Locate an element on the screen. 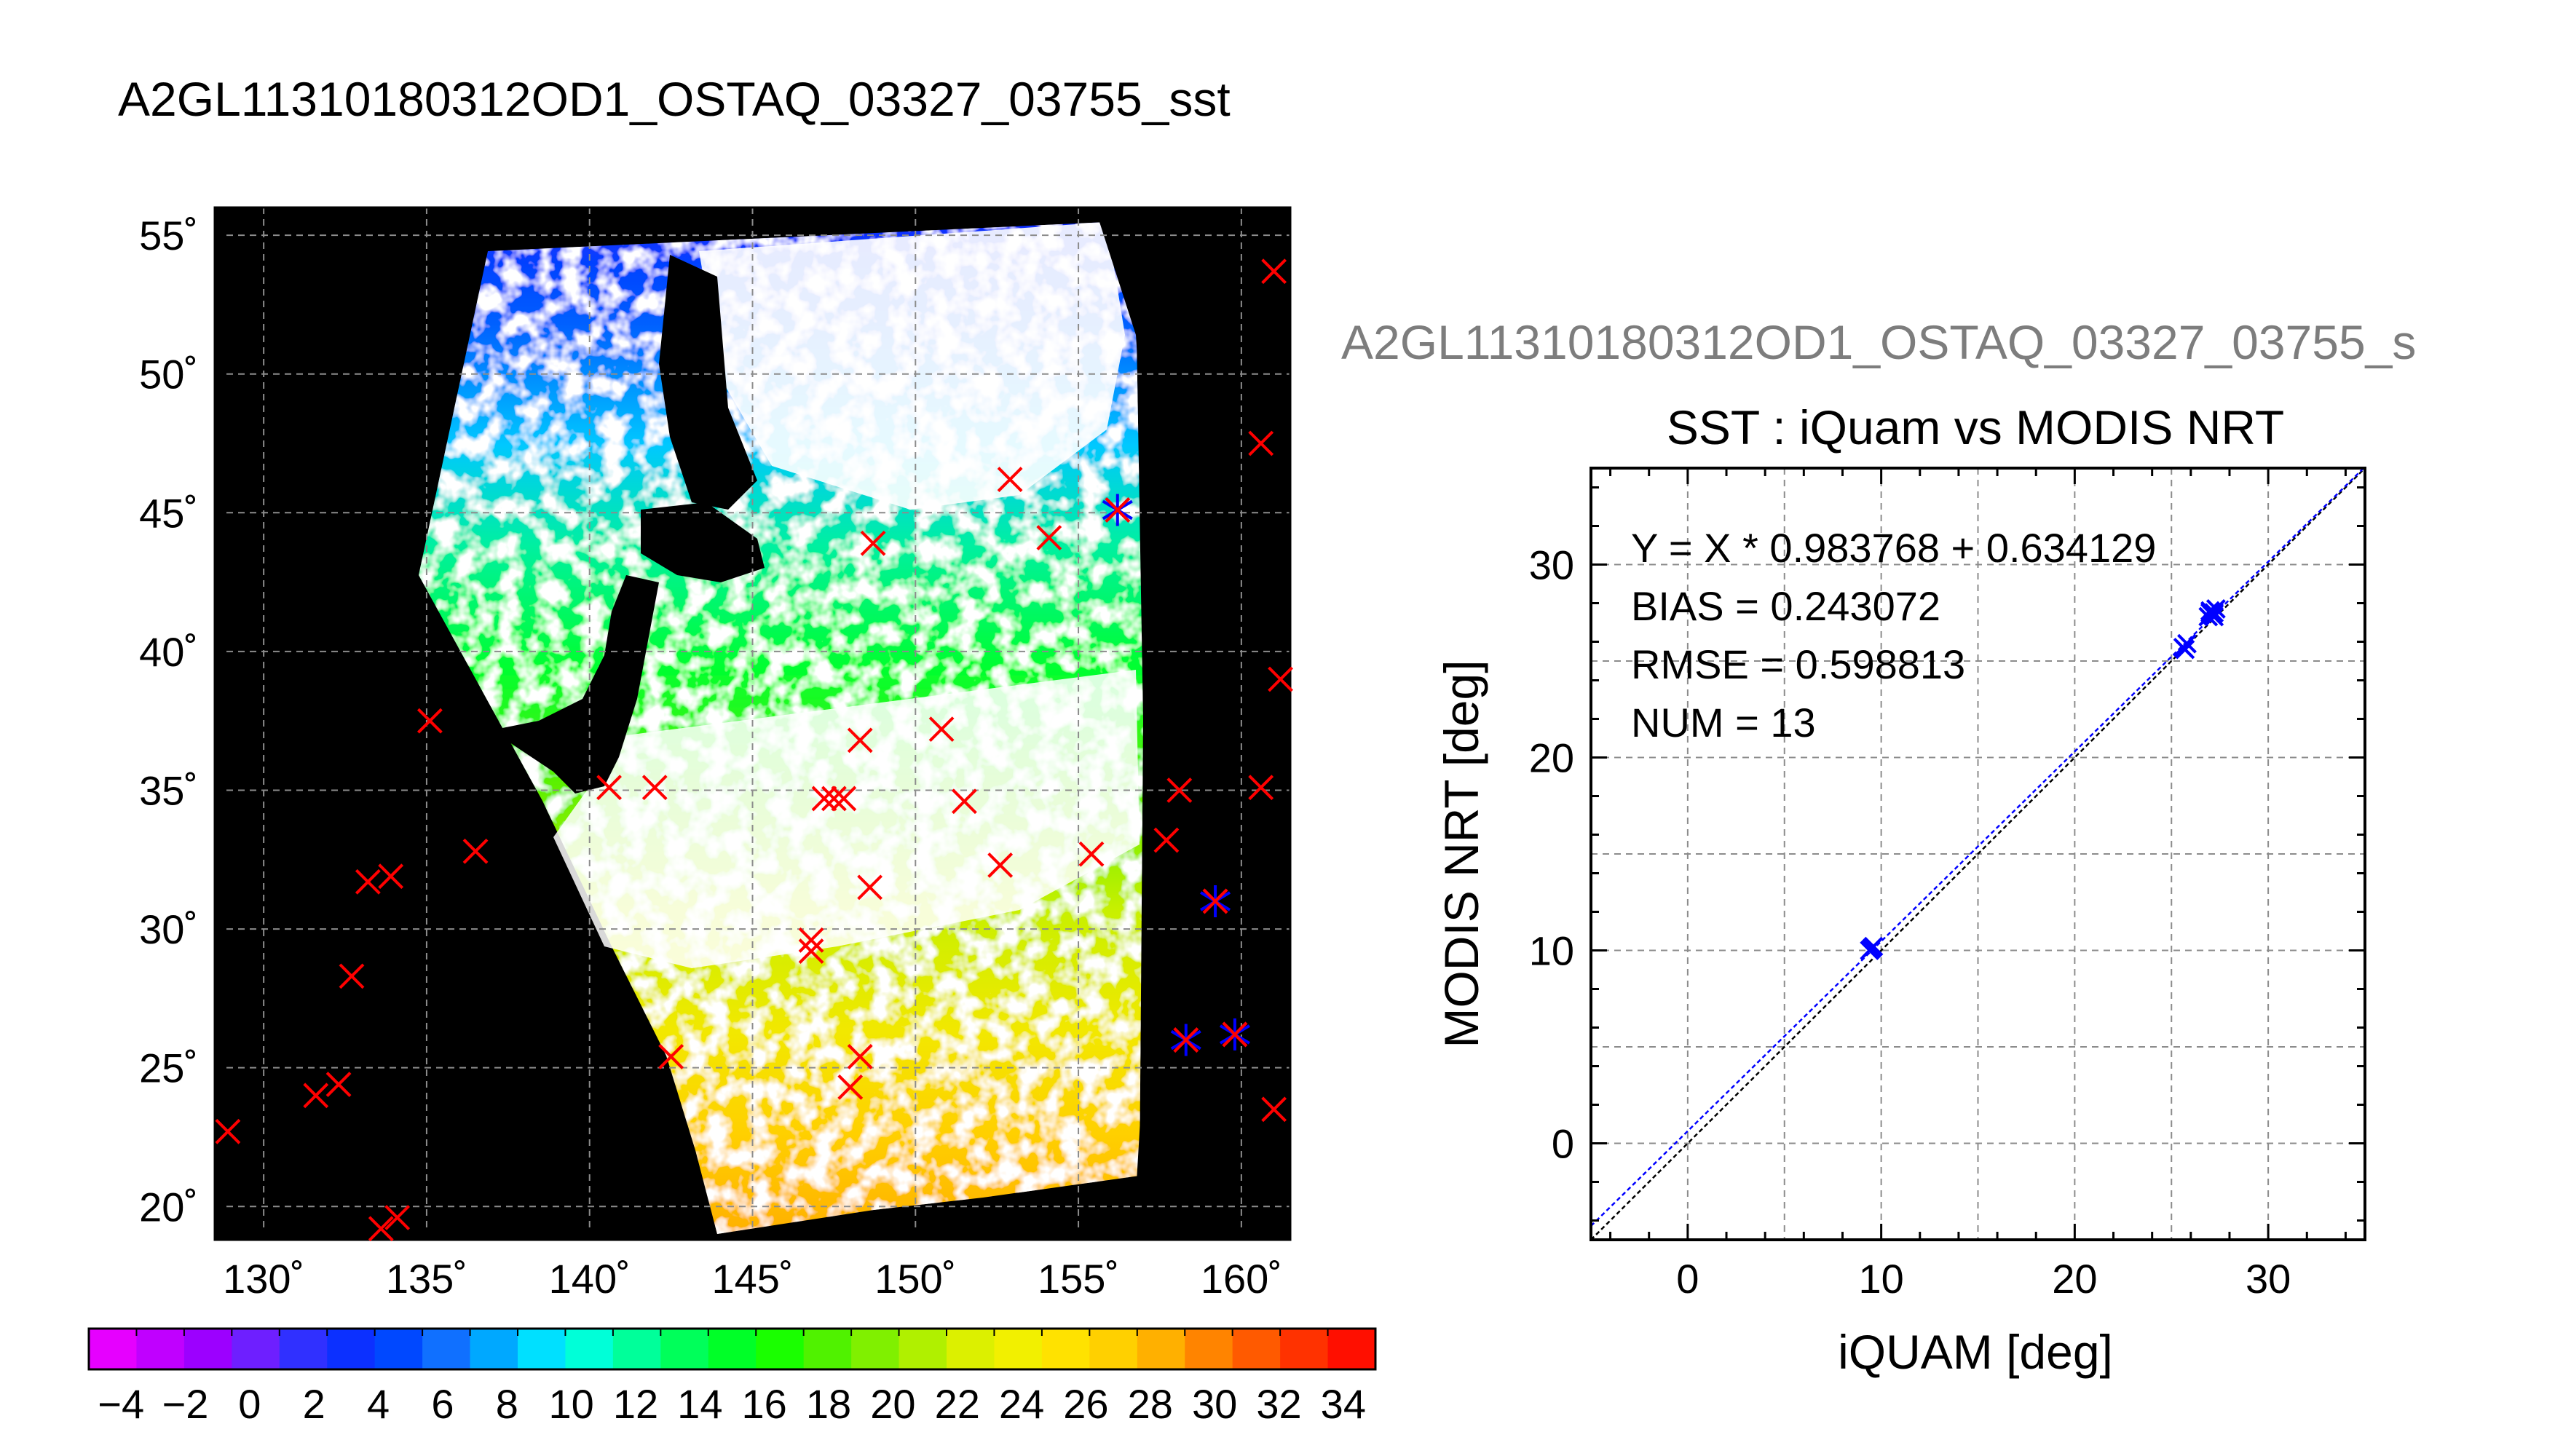 The width and height of the screenshot is (2555, 1456). longitude-ticks: 130˚ 135˚ 140˚ 145˚ 150˚ 155˚ 160˚ is located at coordinates (752, 1266).